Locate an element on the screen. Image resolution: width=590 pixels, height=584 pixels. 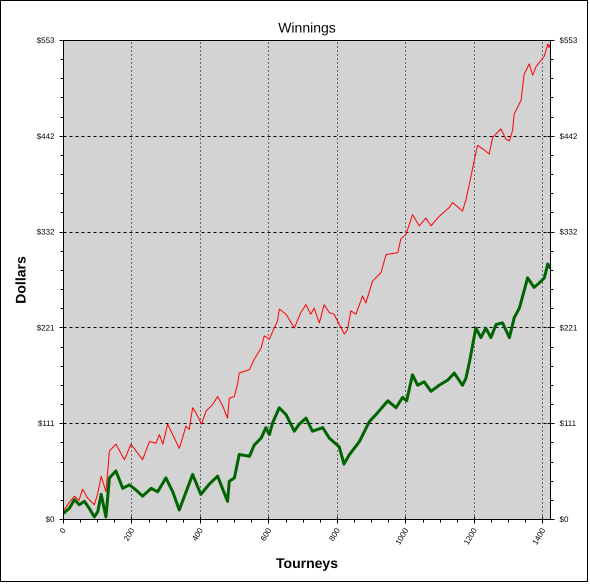
y-tick-label: $221 is located at coordinates (46, 327).